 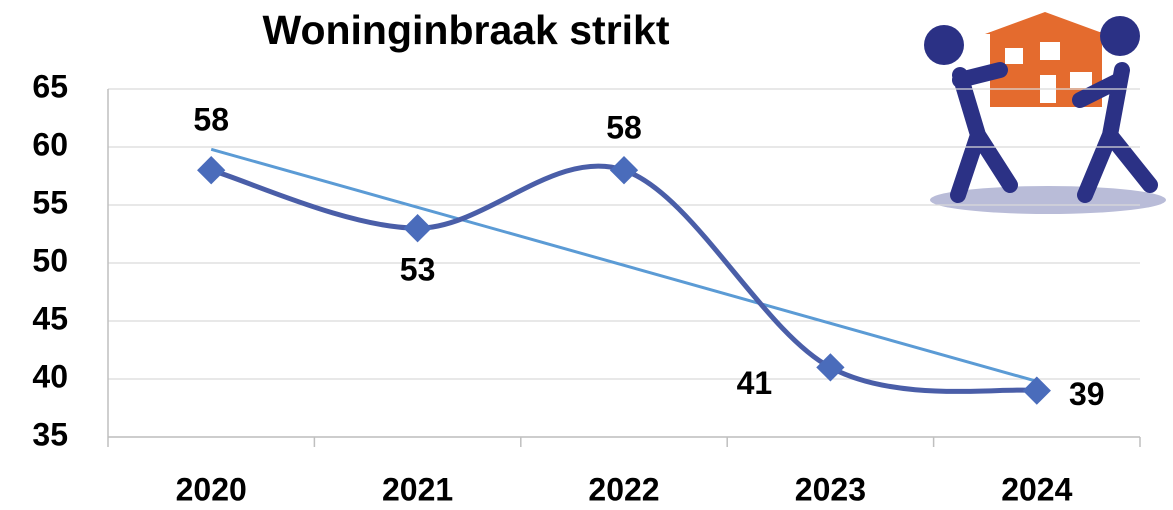 I want to click on chart-title: Woninginbraak strikt, so click(x=465, y=30).